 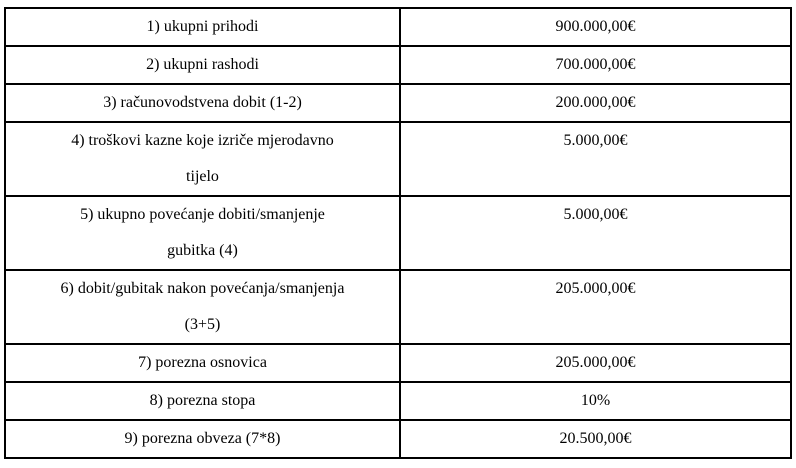 What do you see at coordinates (202, 214) in the screenshot?
I see `row-label-line: 5) ukupno povećanje dobiti/smanjenje` at bounding box center [202, 214].